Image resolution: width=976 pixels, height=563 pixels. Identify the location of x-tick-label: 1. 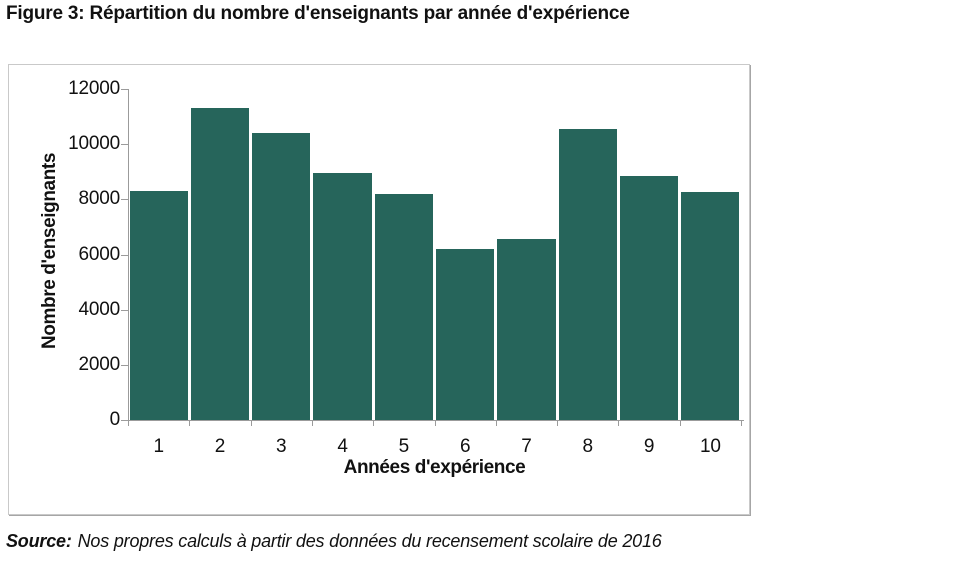
(158, 446).